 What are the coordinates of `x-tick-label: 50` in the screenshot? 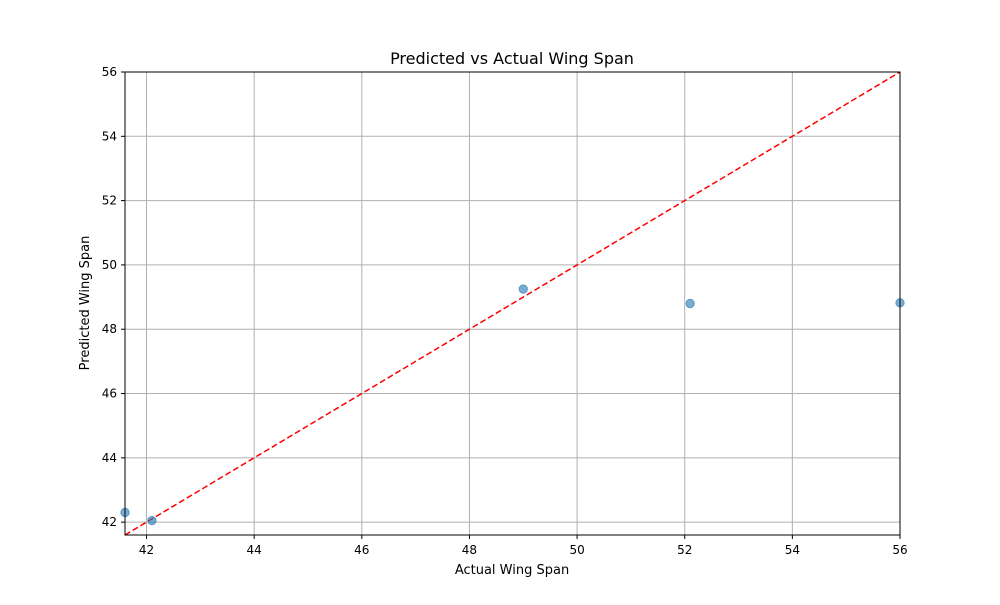 It's located at (576, 550).